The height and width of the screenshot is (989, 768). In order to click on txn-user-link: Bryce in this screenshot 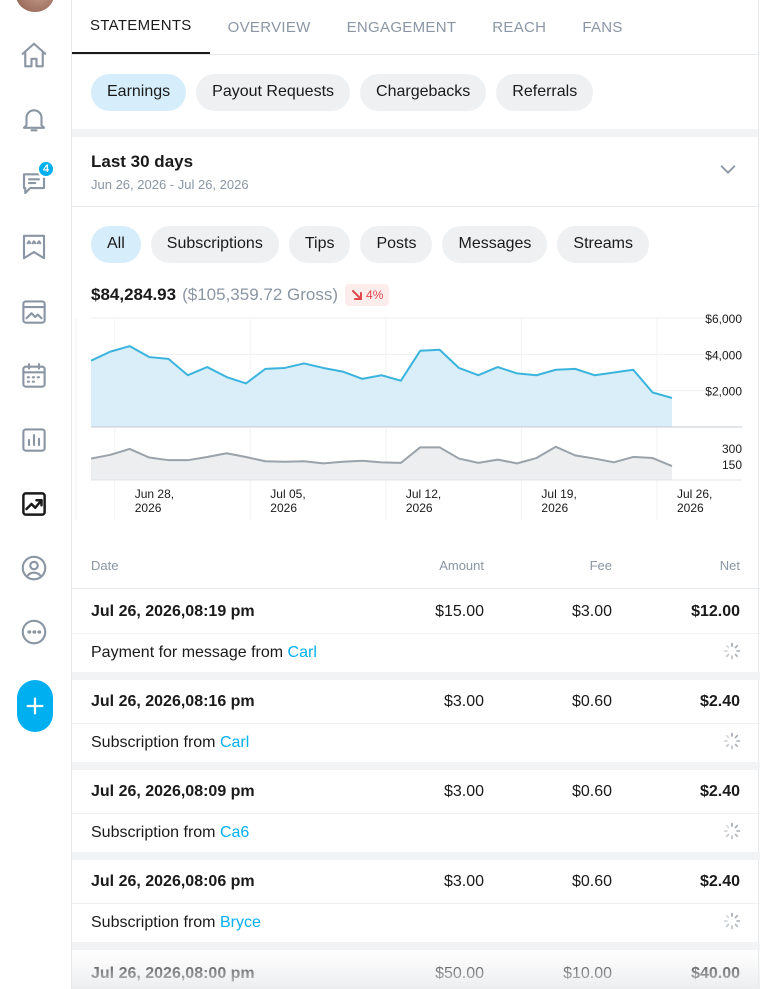, I will do `click(240, 922)`.